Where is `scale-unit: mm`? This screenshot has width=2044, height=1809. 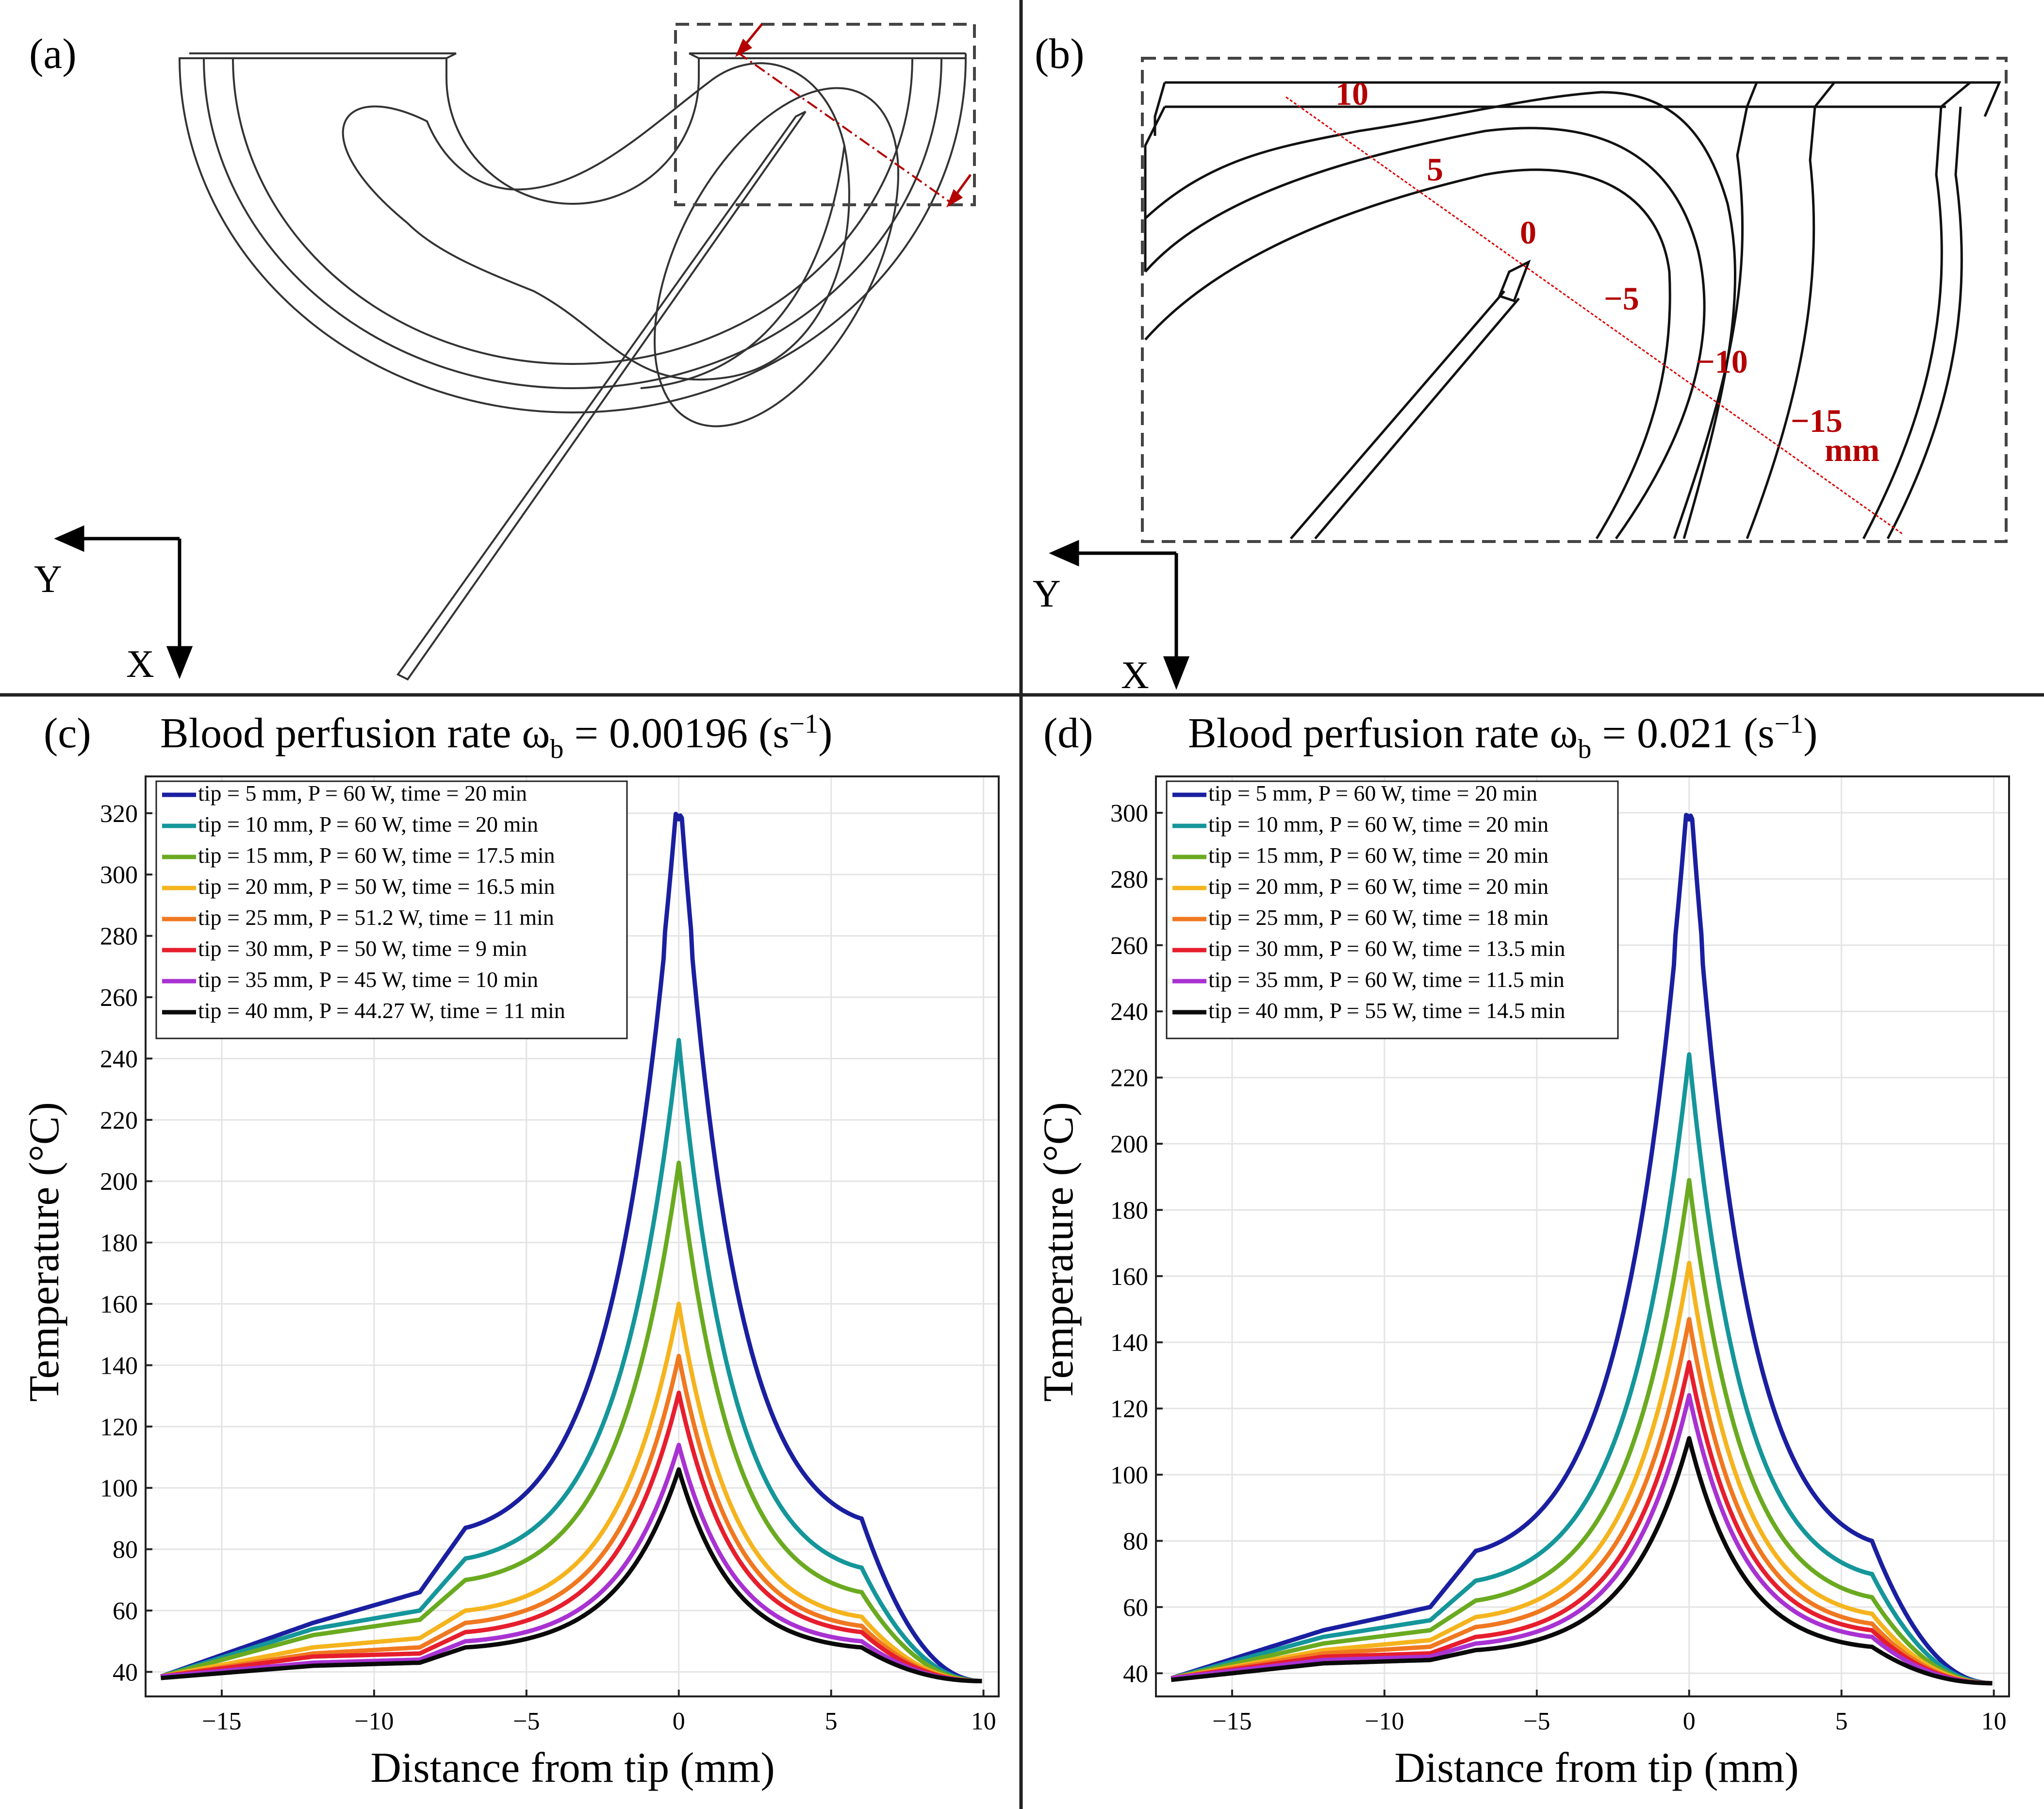
scale-unit: mm is located at coordinates (1852, 449).